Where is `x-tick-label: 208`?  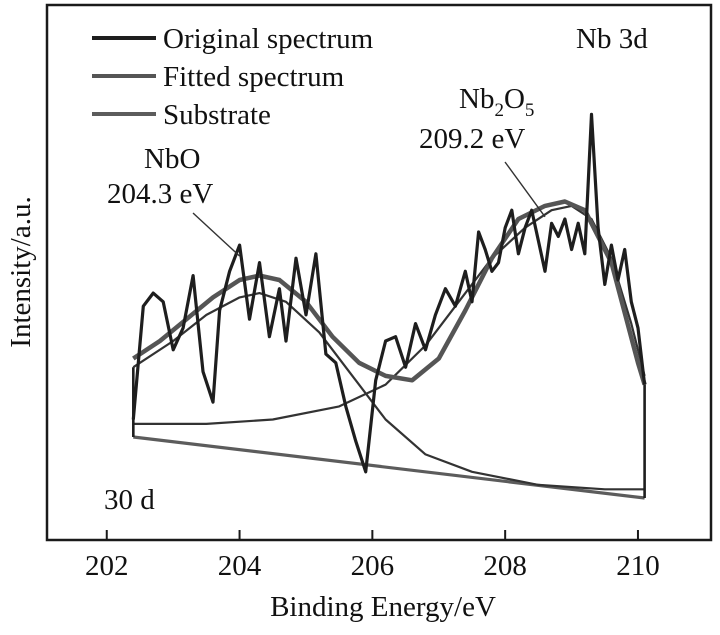
x-tick-label: 208 is located at coordinates (505, 566).